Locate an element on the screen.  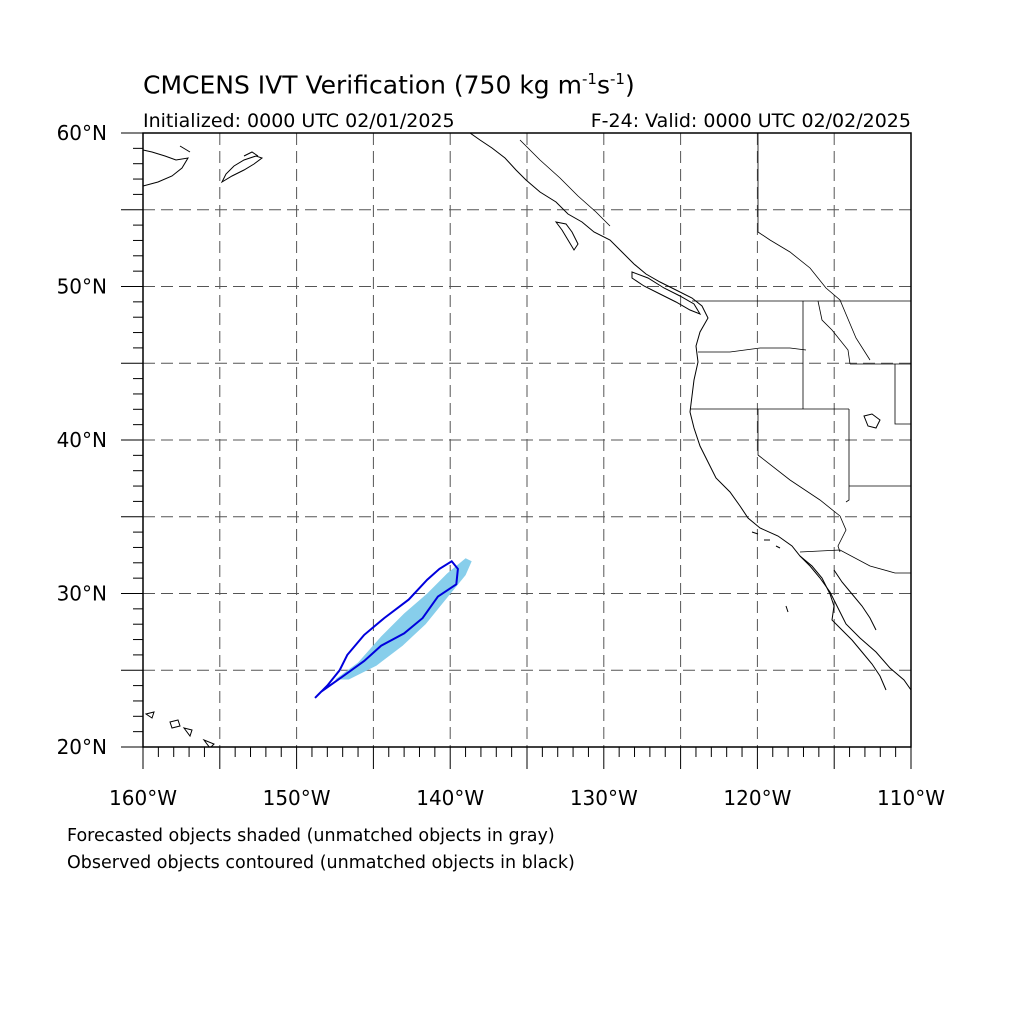
channel-islands is located at coordinates (770, 572).